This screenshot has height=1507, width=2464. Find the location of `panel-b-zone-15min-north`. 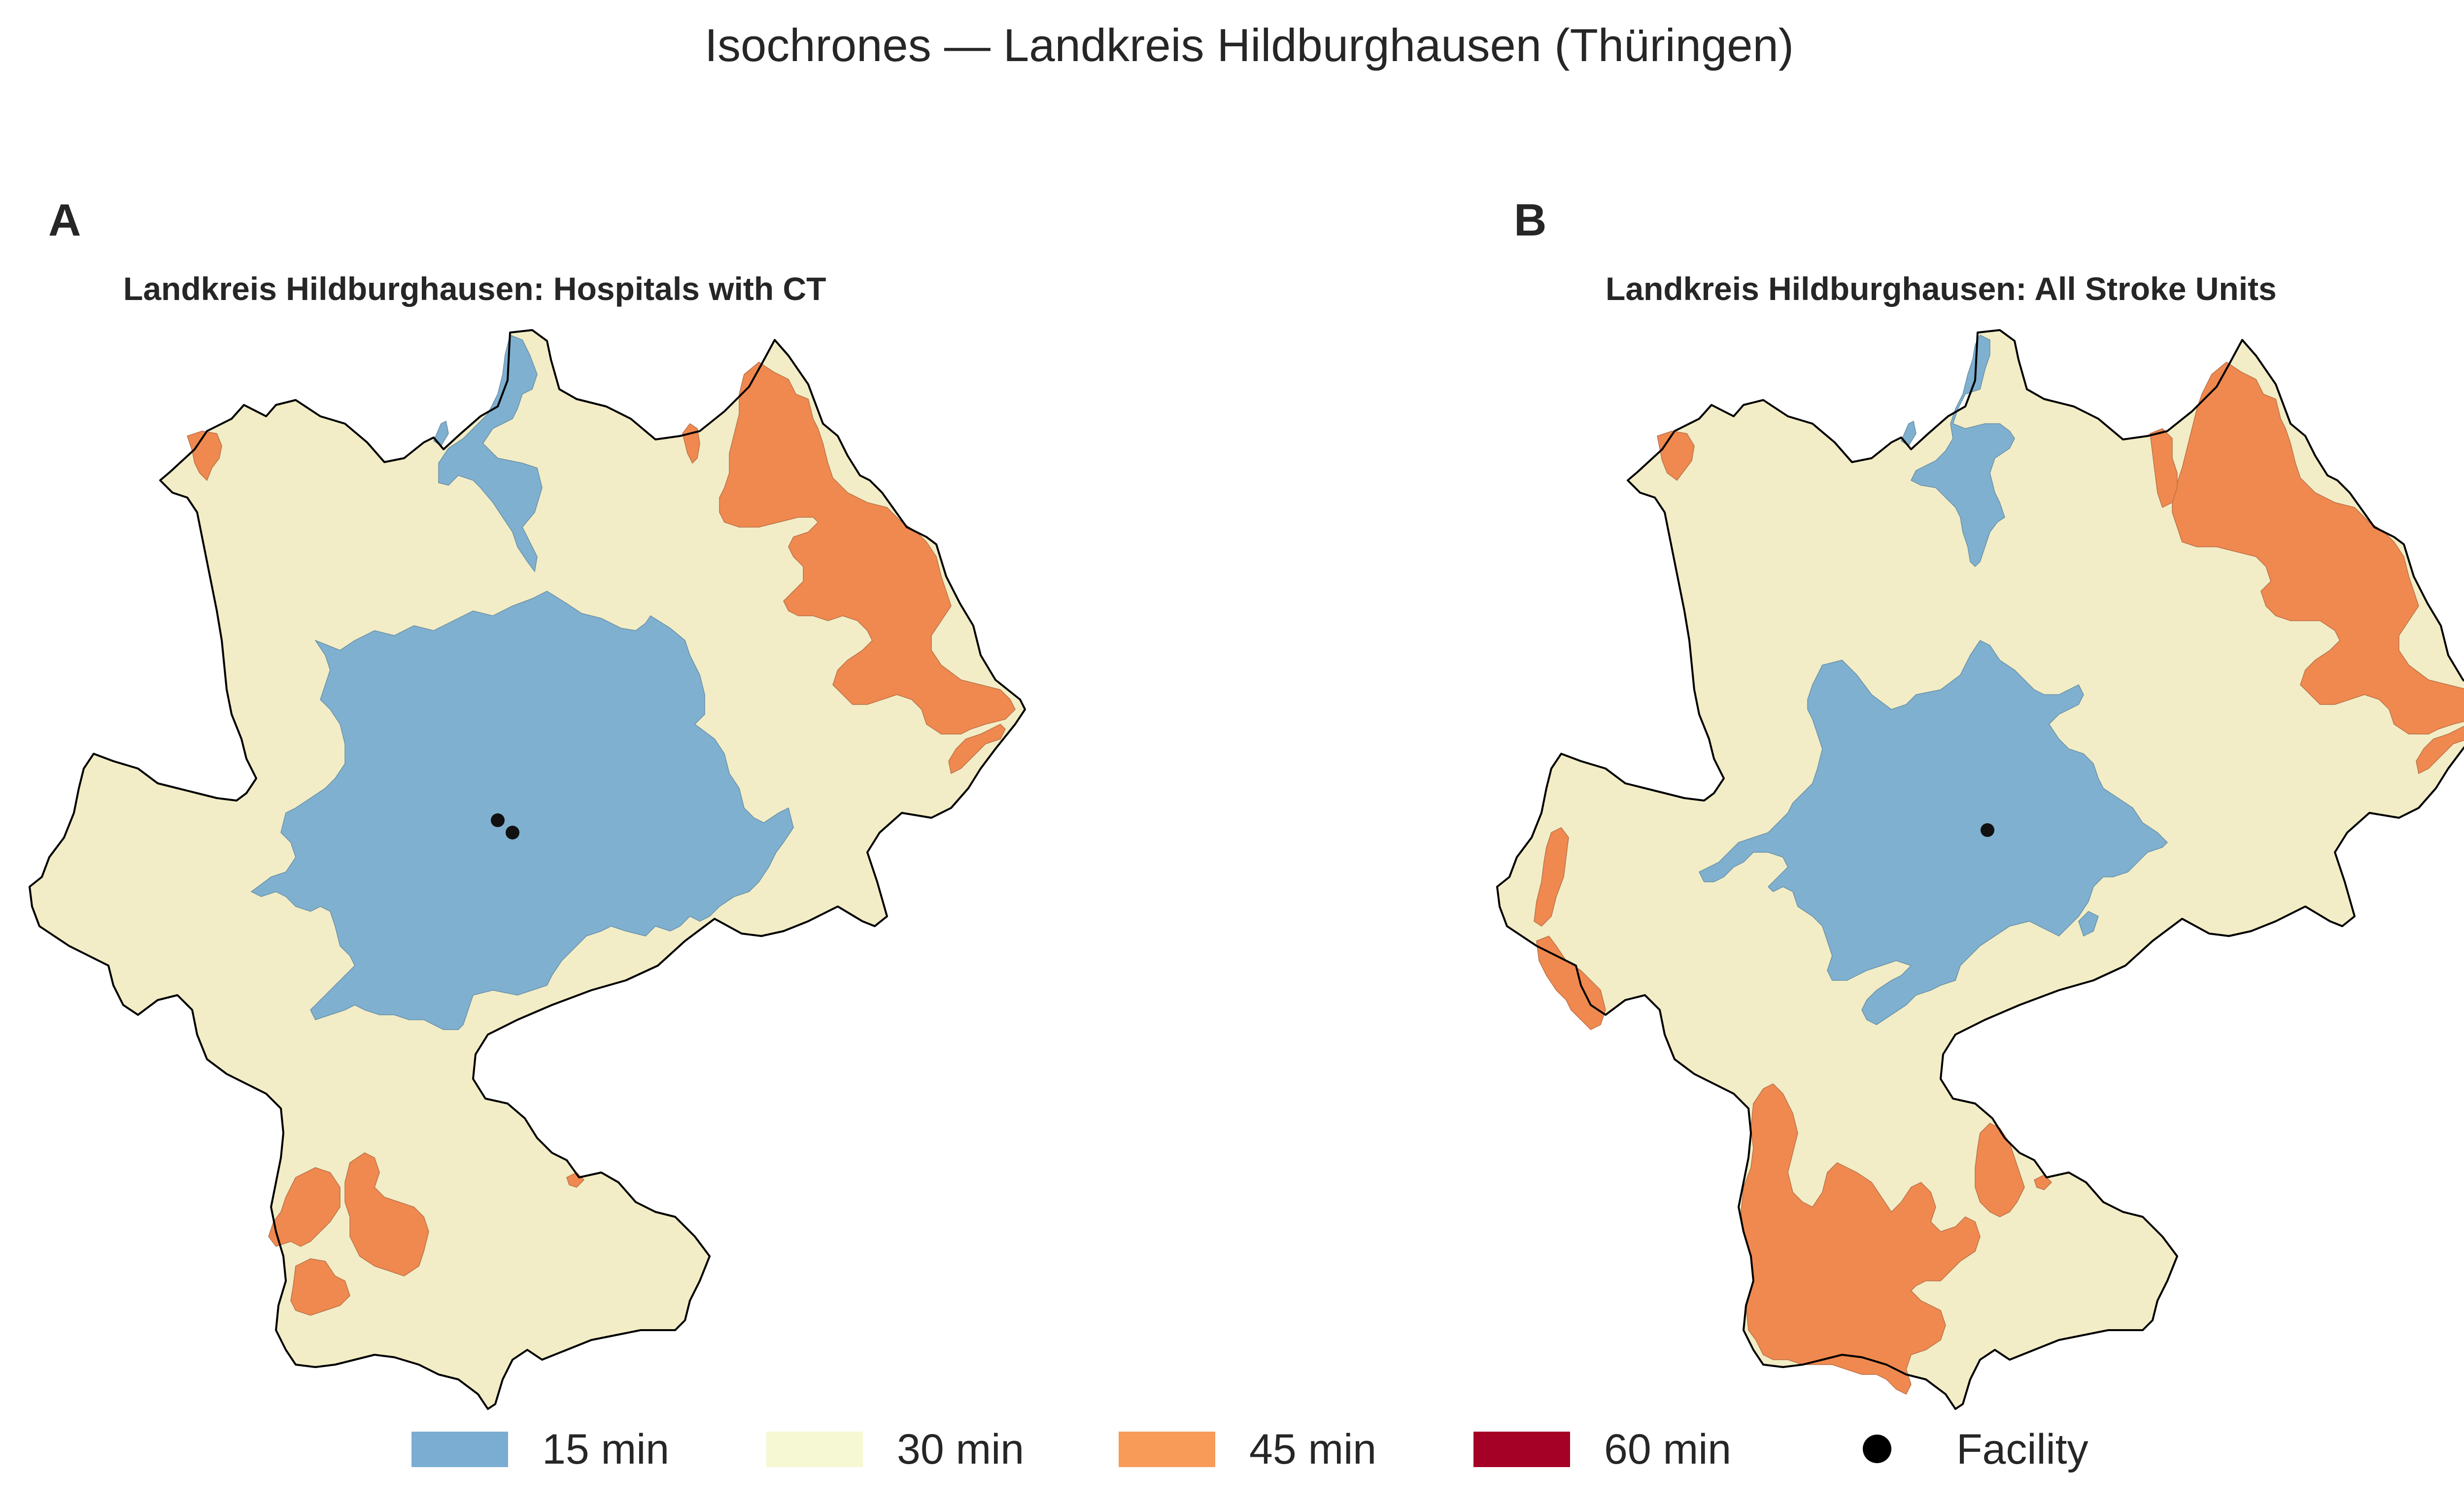

panel-b-zone-15min-north is located at coordinates (1962, 451).